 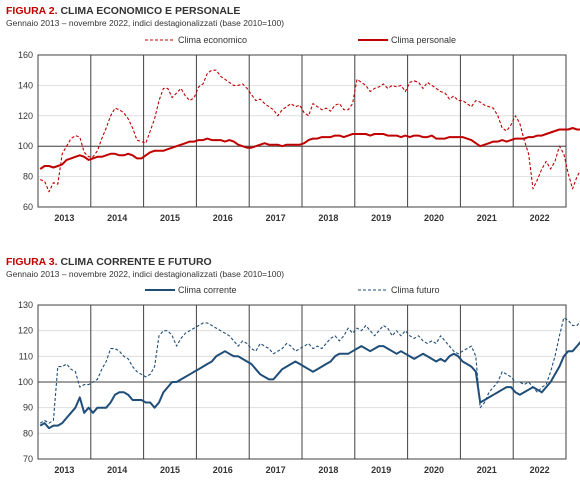 I want to click on figure-number: FIGURA 2., so click(x=32, y=11).